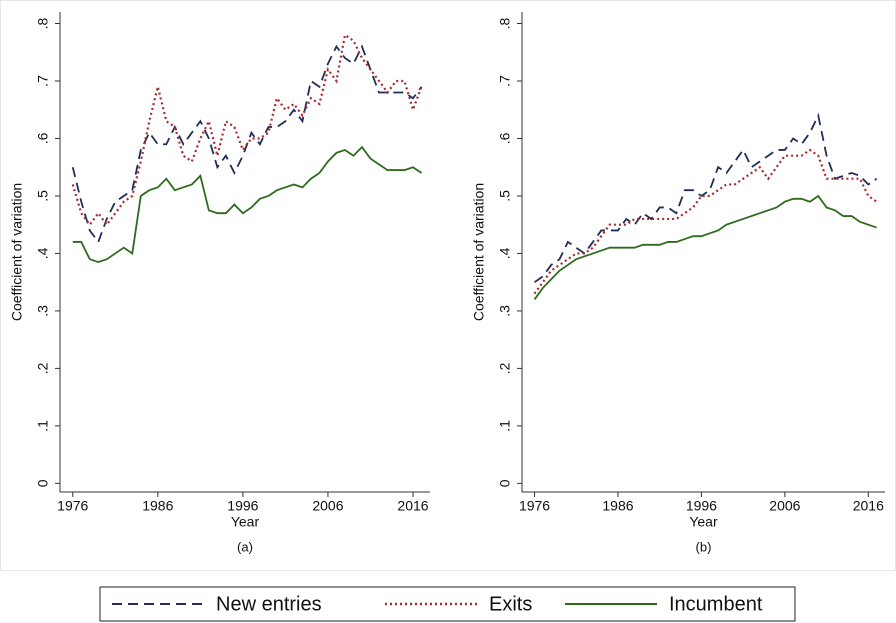 Image resolution: width=896 pixels, height=623 pixels. I want to click on legend-box, so click(447, 604).